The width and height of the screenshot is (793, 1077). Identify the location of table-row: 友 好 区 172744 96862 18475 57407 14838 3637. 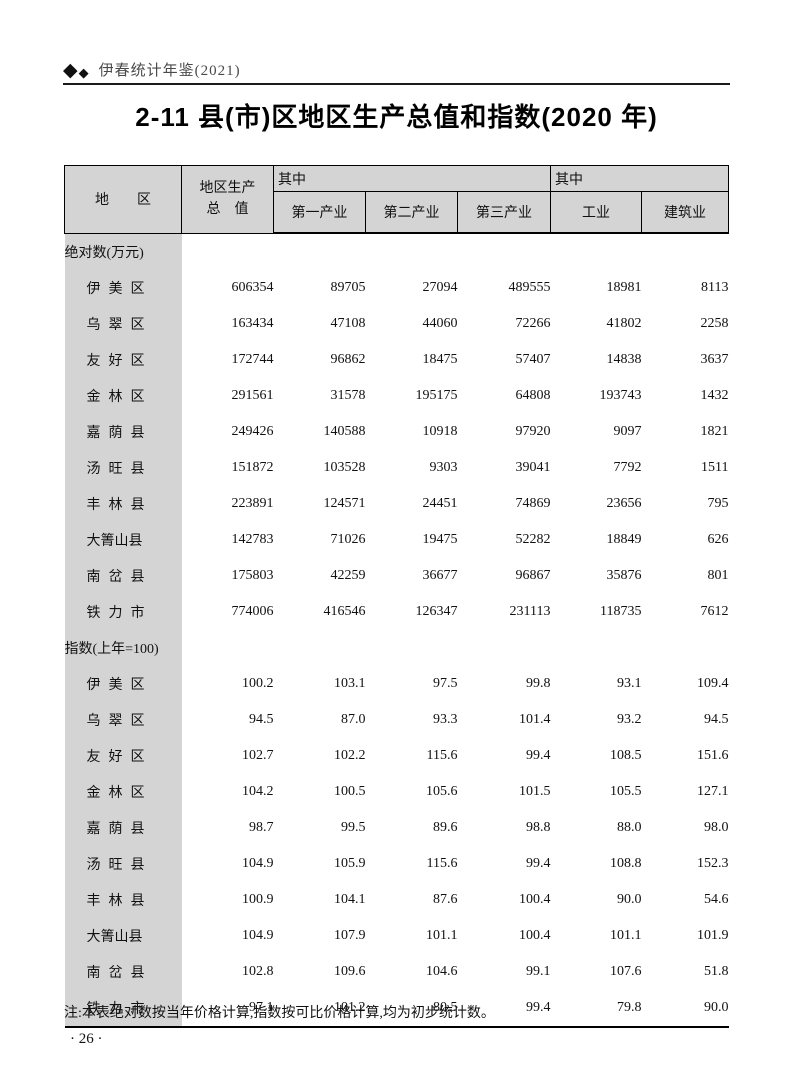
(396, 360).